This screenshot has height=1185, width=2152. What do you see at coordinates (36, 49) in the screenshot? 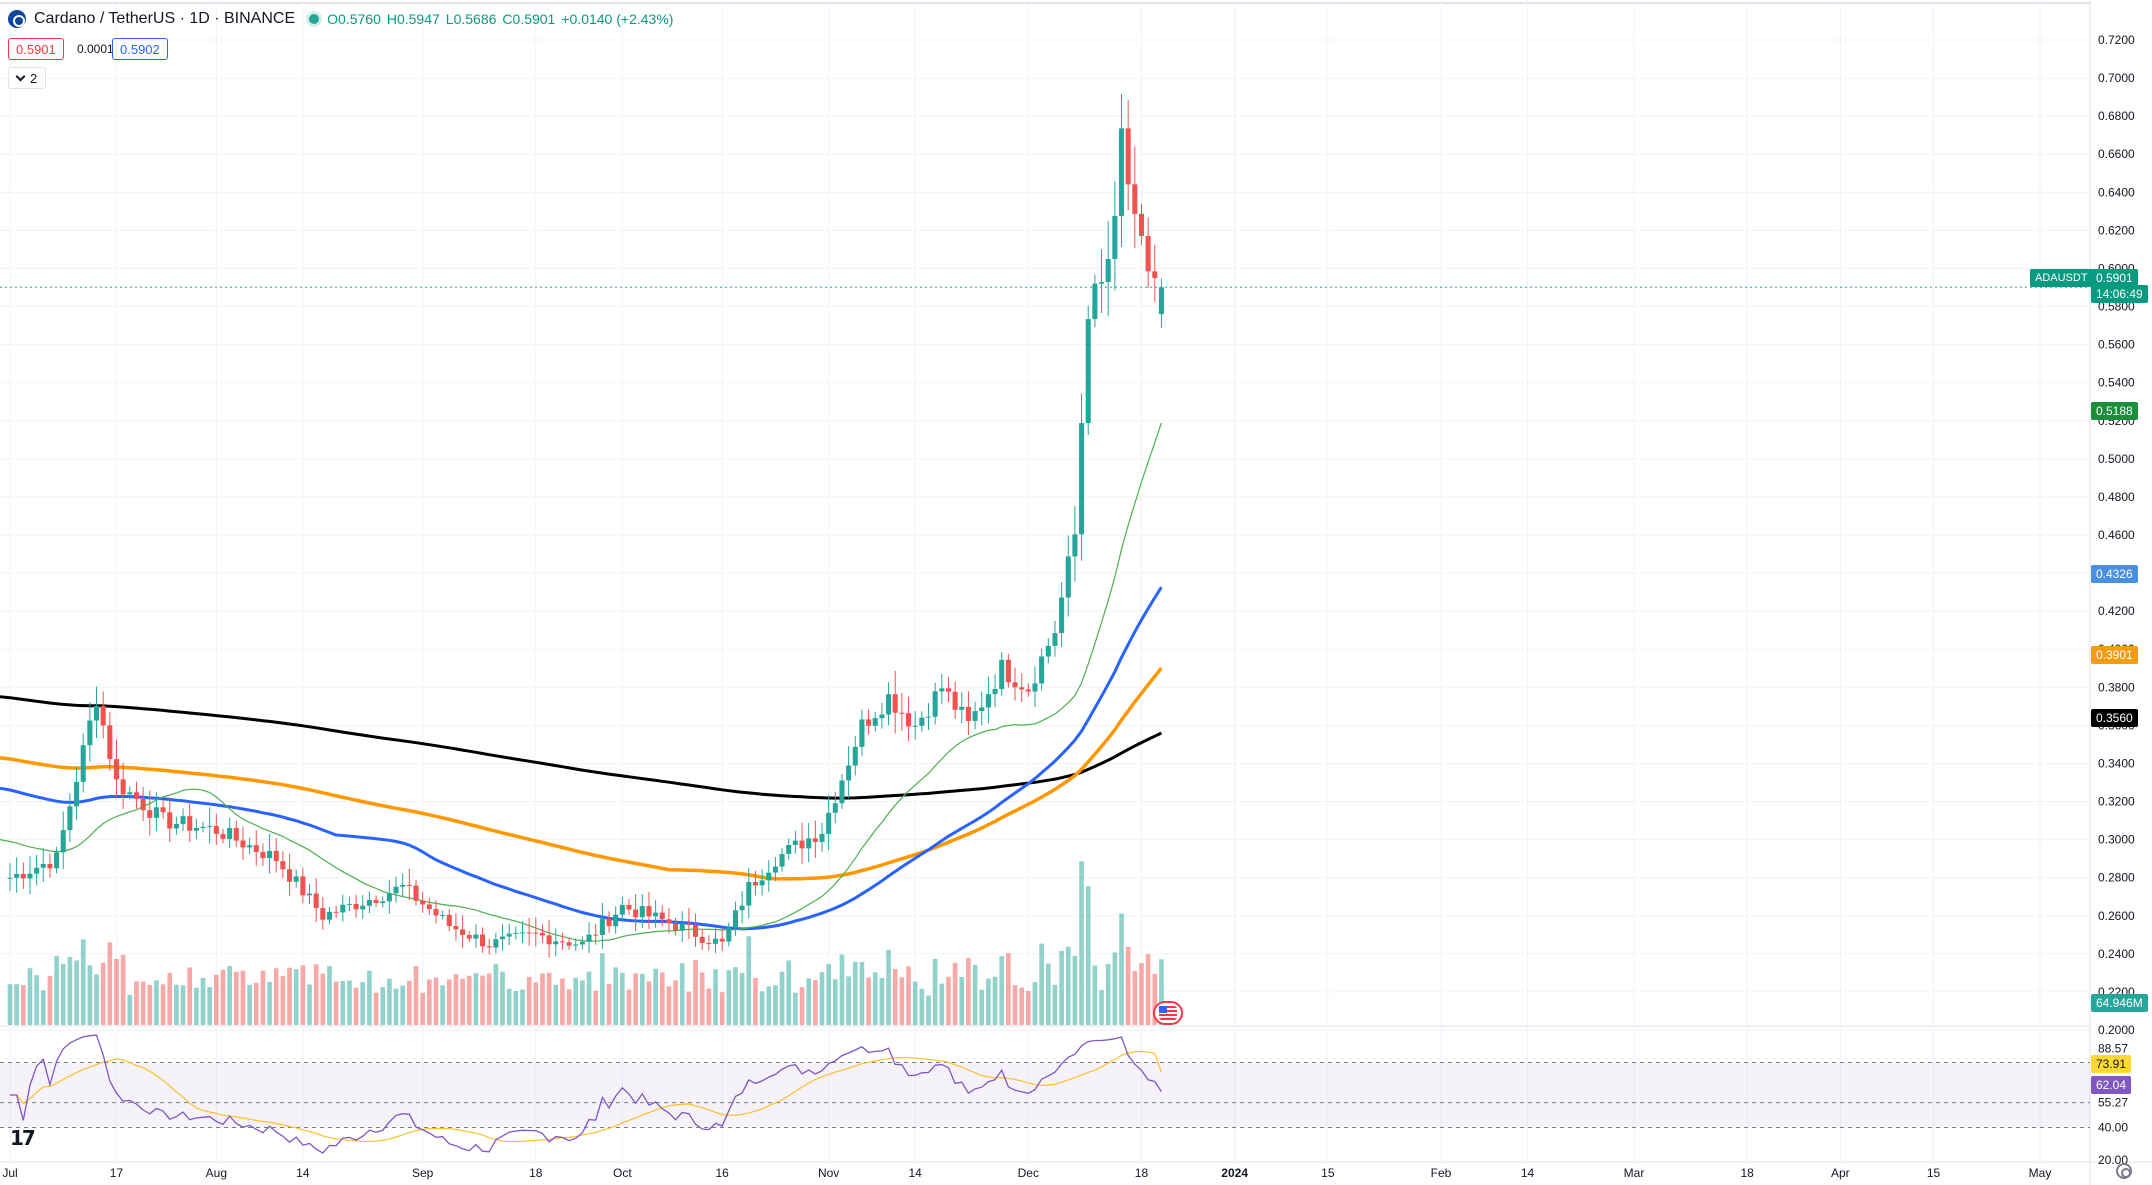
I see `sell-button: 0.5901` at bounding box center [36, 49].